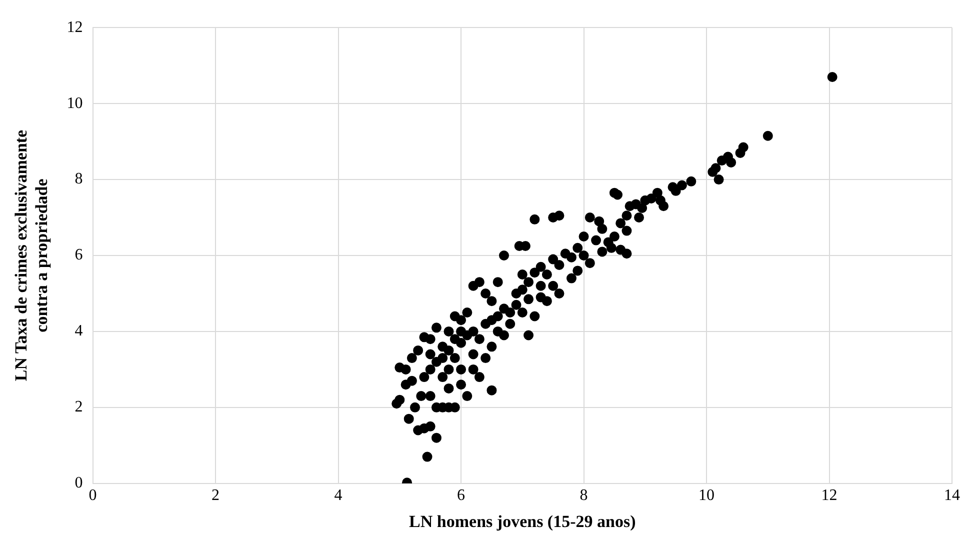 This screenshot has height=545, width=974. Describe the element at coordinates (74, 103) in the screenshot. I see `y-tick-label: 10` at that location.